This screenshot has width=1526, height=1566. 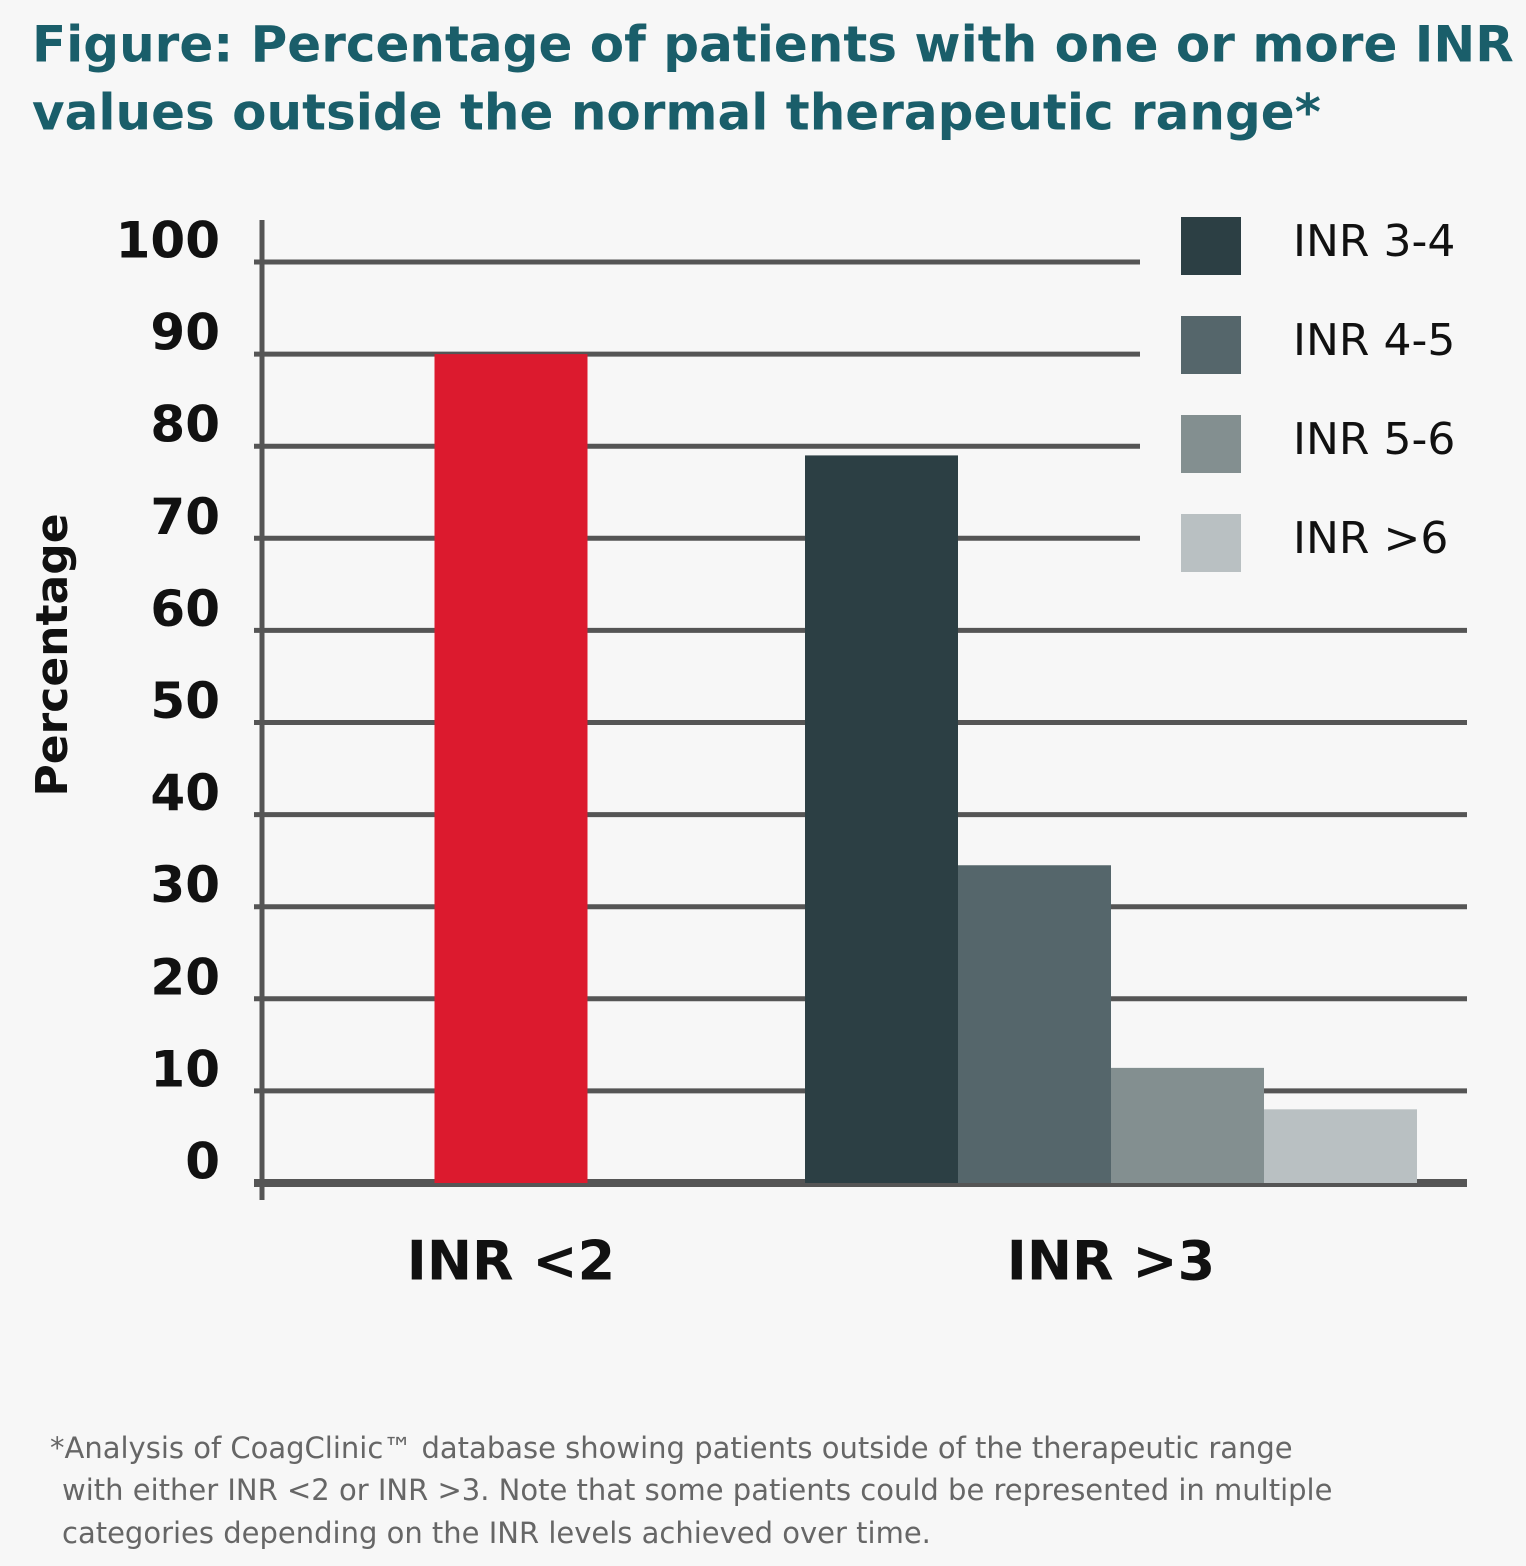 What do you see at coordinates (52, 654) in the screenshot?
I see `y-axis-label: Percentage` at bounding box center [52, 654].